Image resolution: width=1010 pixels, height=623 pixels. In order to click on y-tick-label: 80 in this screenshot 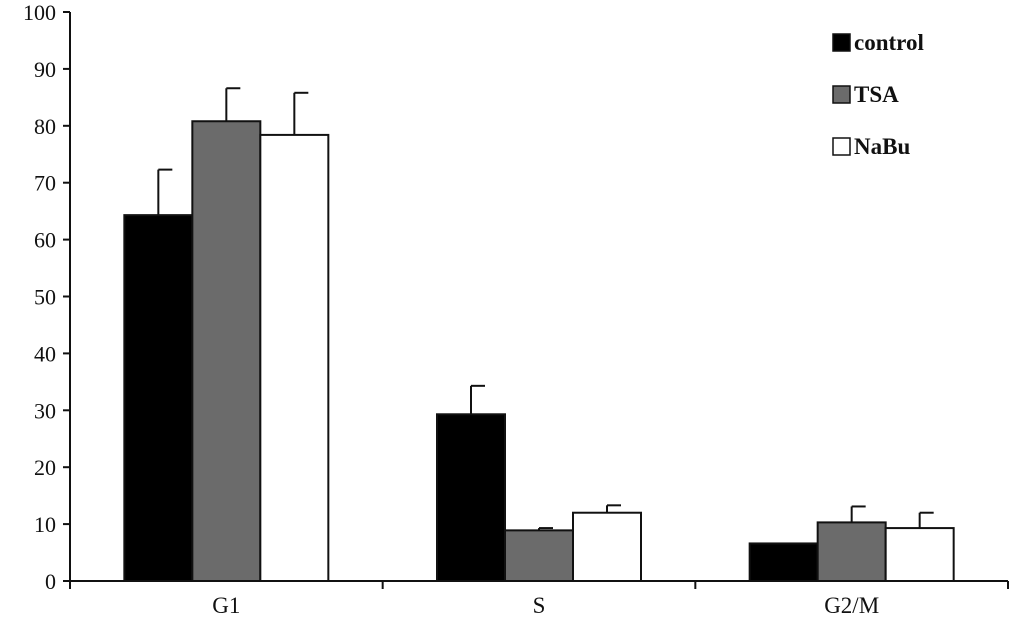, I will do `click(45, 126)`.